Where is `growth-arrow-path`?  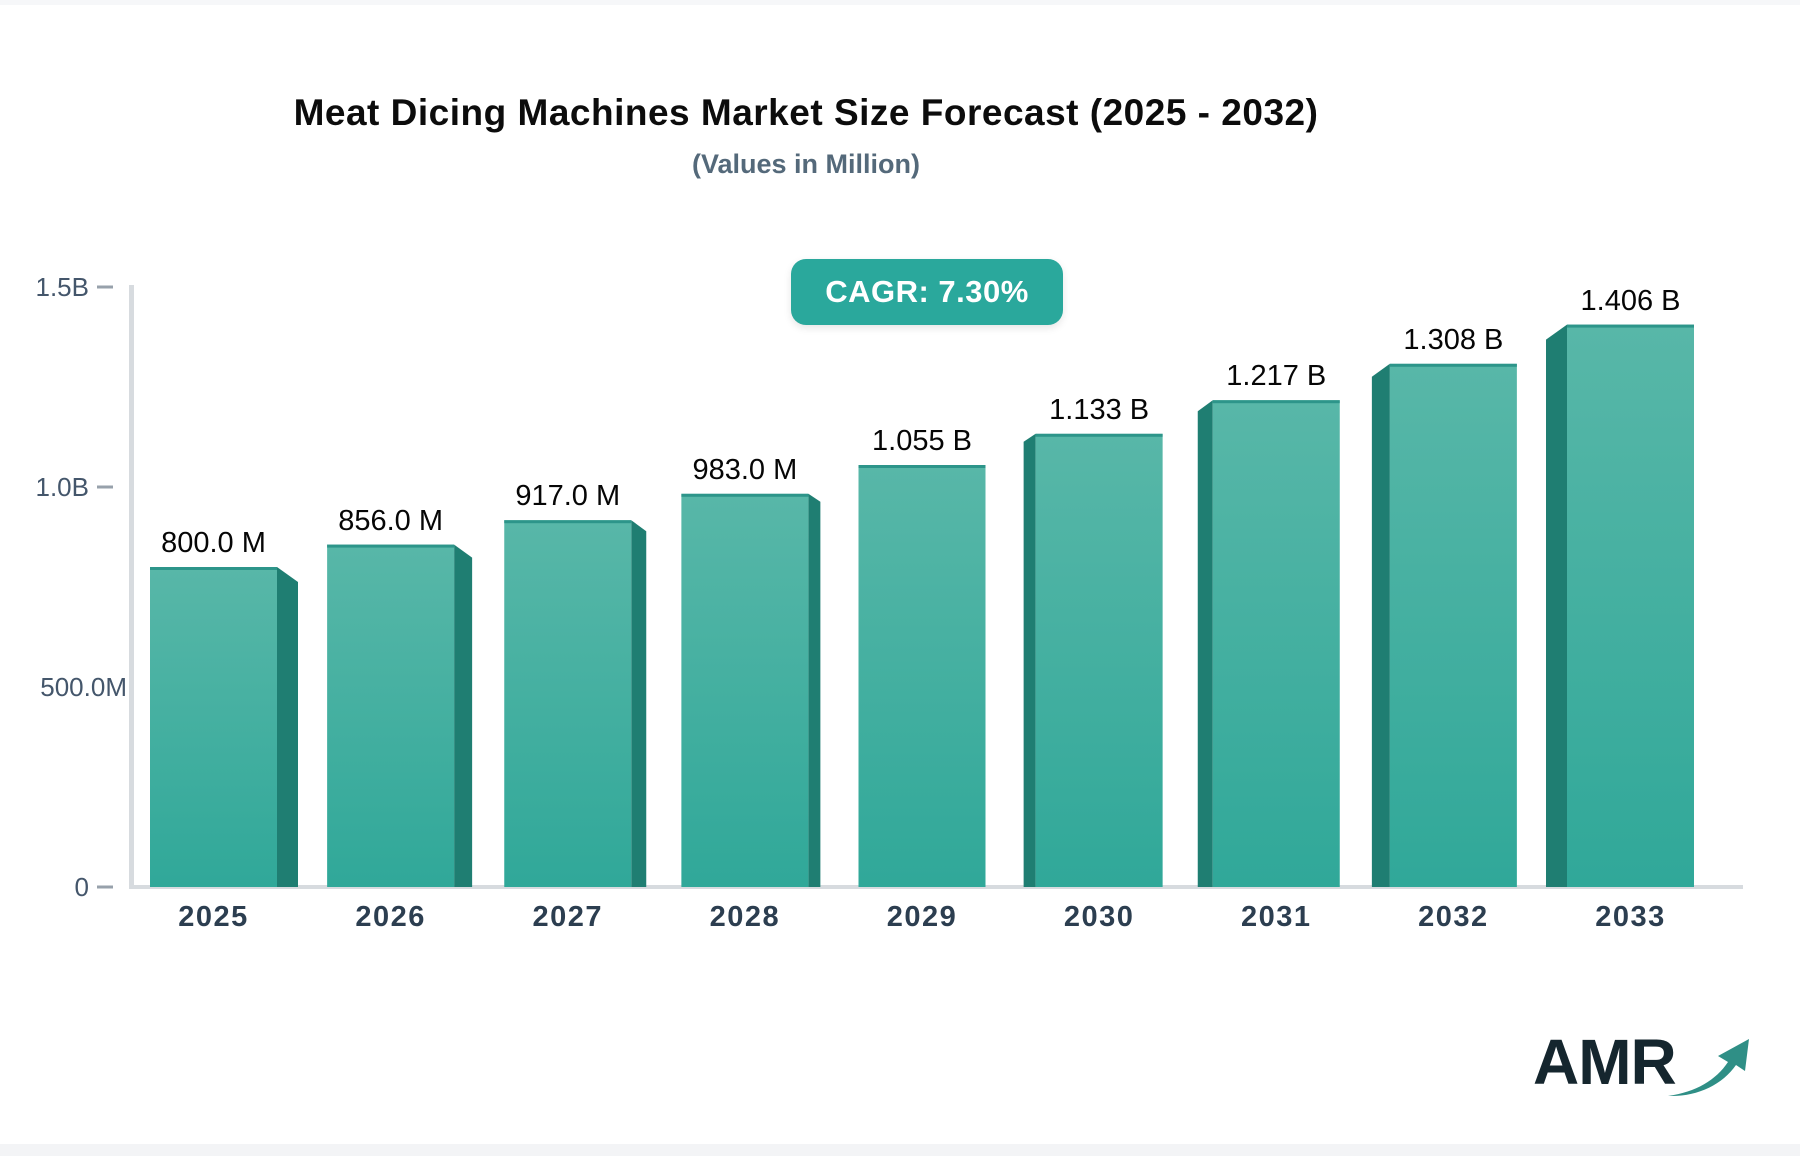
growth-arrow-path is located at coordinates (1708, 1068).